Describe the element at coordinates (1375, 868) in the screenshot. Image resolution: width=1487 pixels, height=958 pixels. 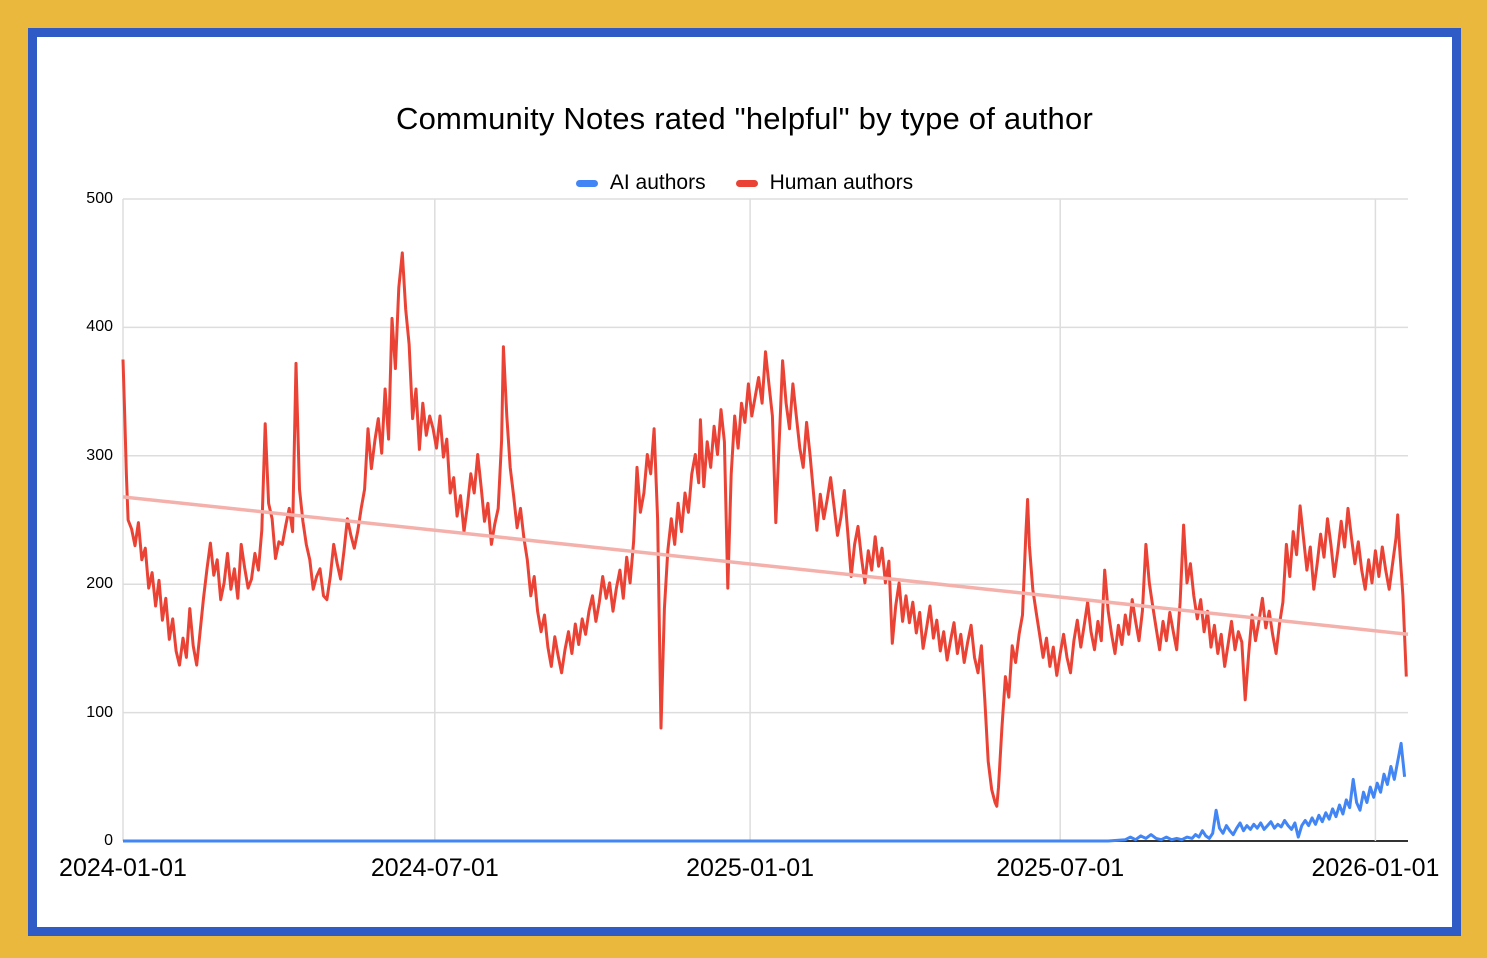
I see `x-tick-label: 2026-01-01` at that location.